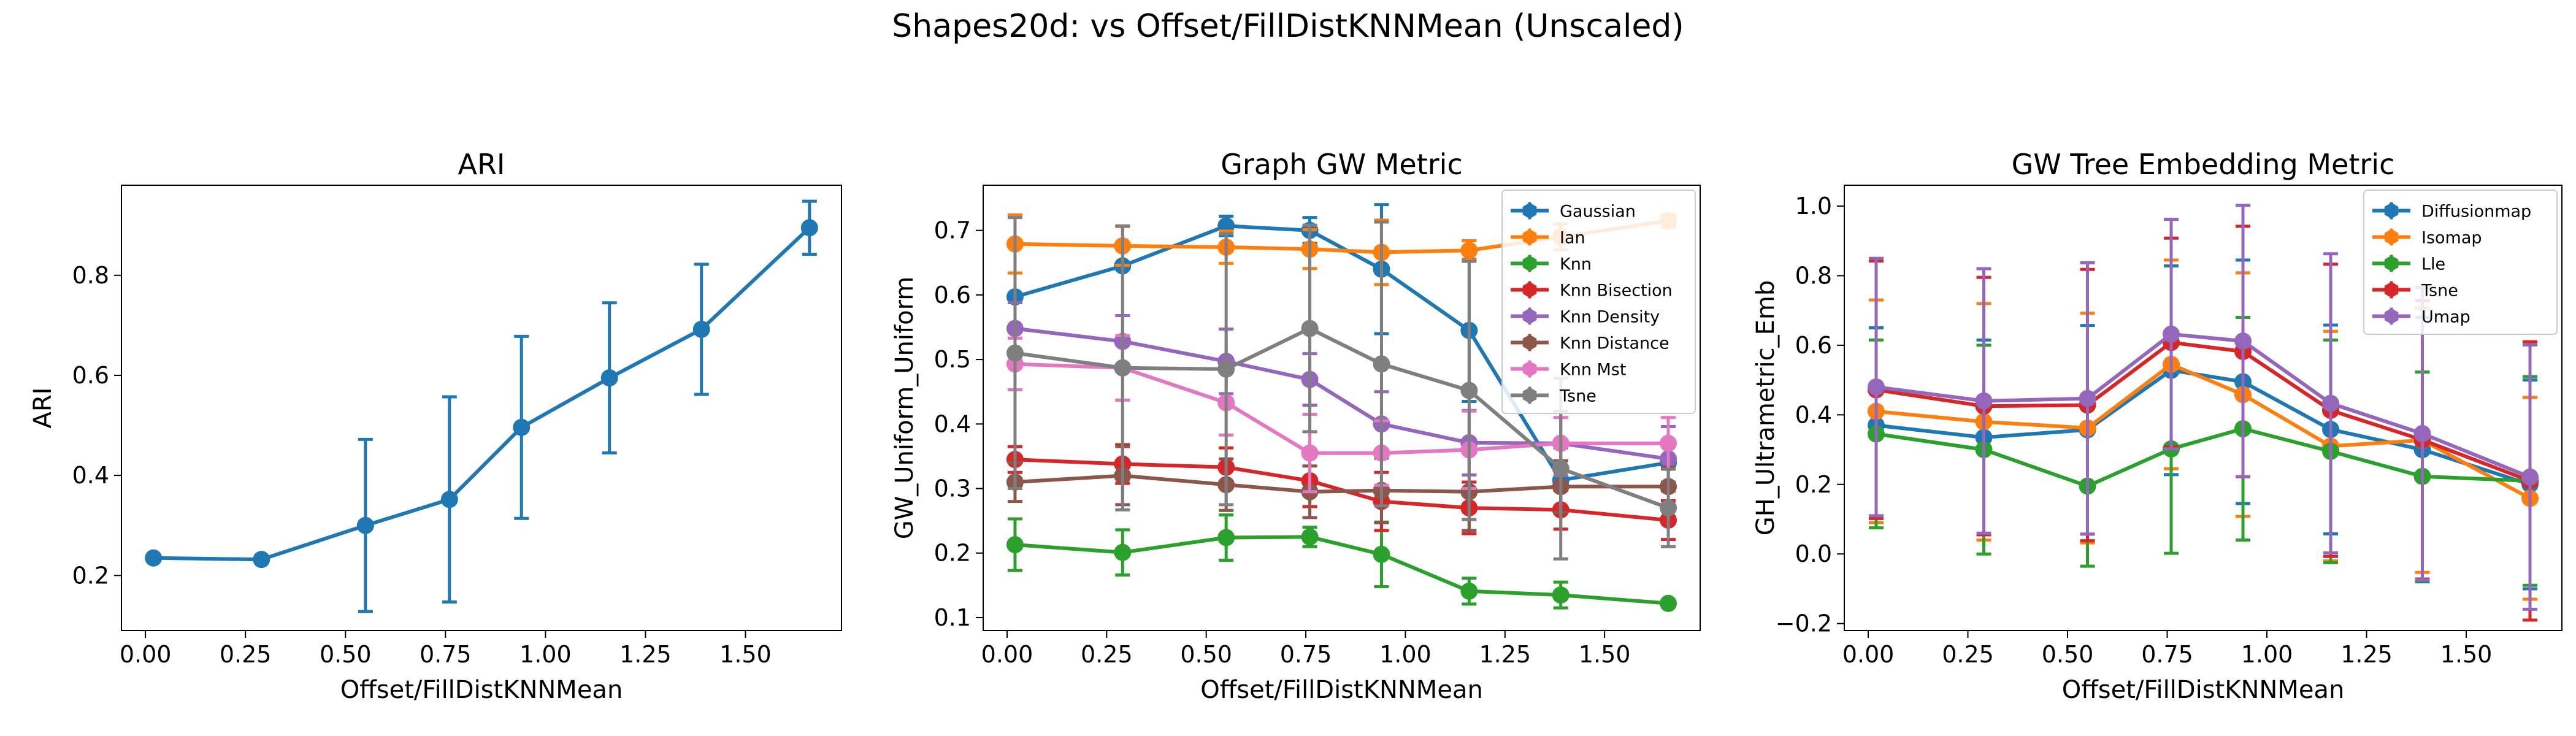  Describe the element at coordinates (1813, 553) in the screenshot. I see `y-tick-label: 0.0` at that location.